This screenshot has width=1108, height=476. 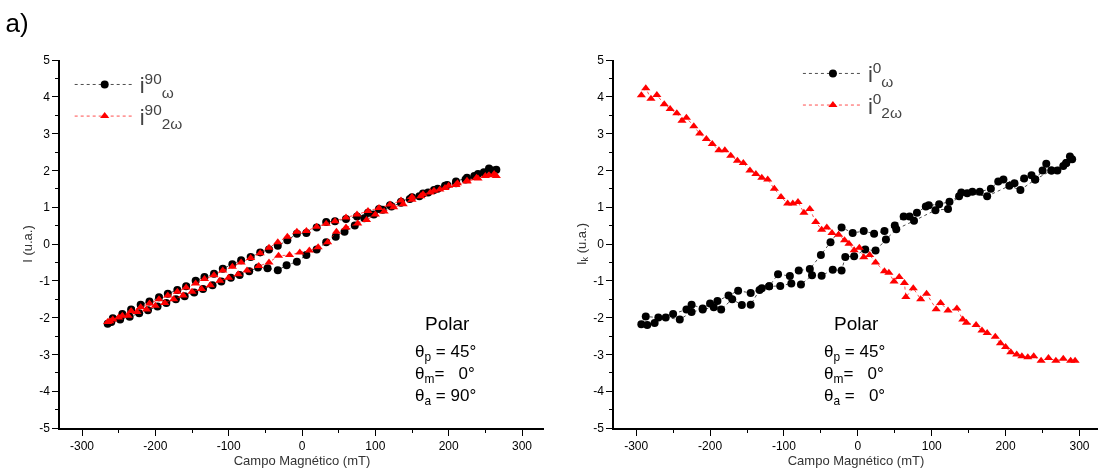 What do you see at coordinates (27, 244) in the screenshot?
I see `y-axis-title: I (u.a.)` at bounding box center [27, 244].